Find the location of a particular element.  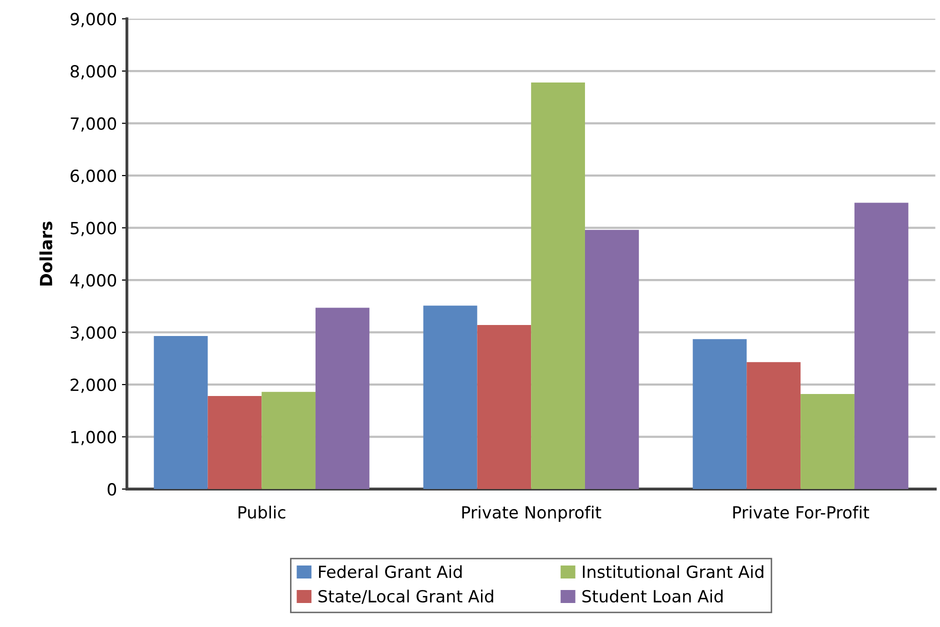

x-tick-label: Private Nonprofit is located at coordinates (532, 514).